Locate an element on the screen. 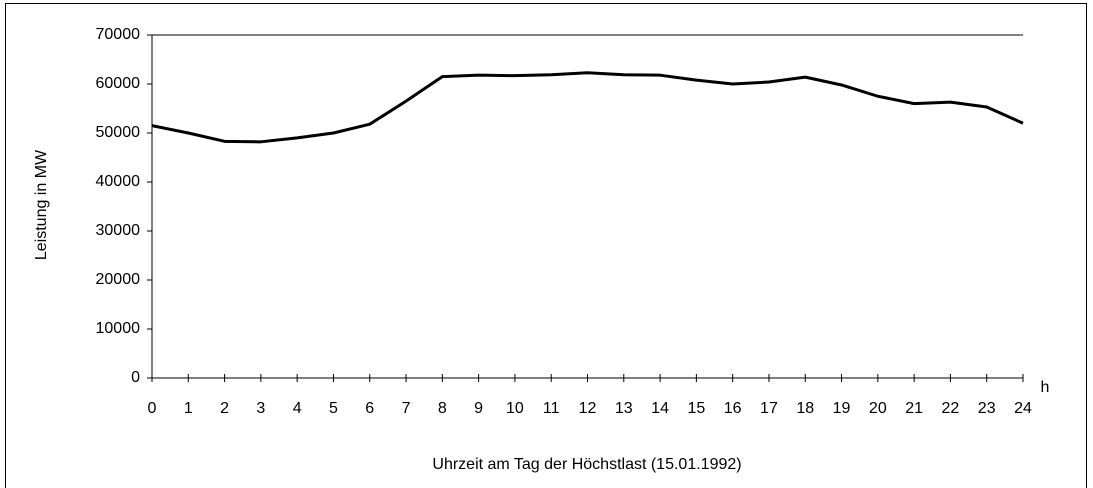 The height and width of the screenshot is (488, 1093). x-tick-label: 24 is located at coordinates (1023, 408).